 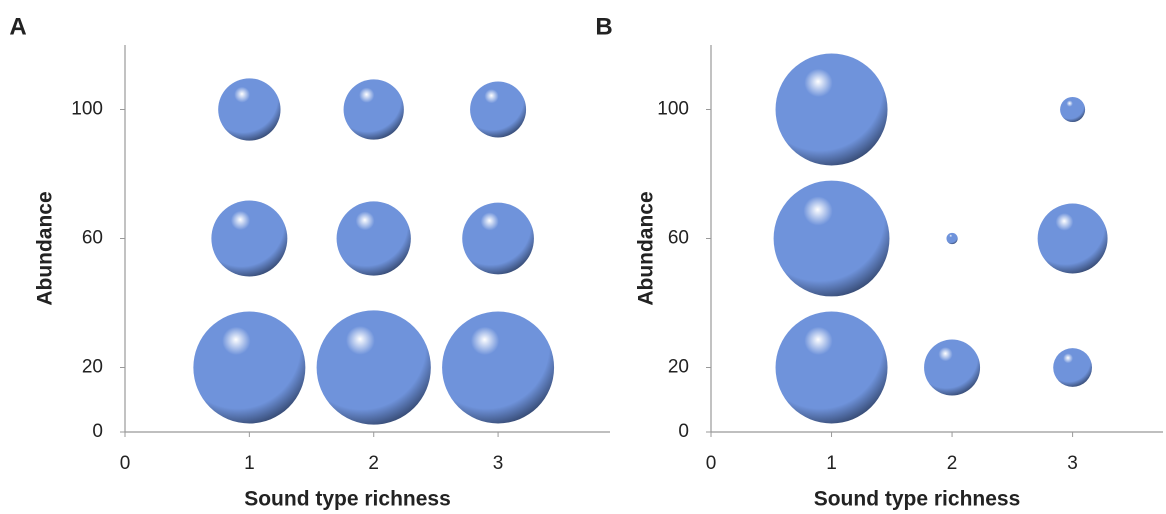 What do you see at coordinates (603, 26) in the screenshot?
I see `panel-label: B` at bounding box center [603, 26].